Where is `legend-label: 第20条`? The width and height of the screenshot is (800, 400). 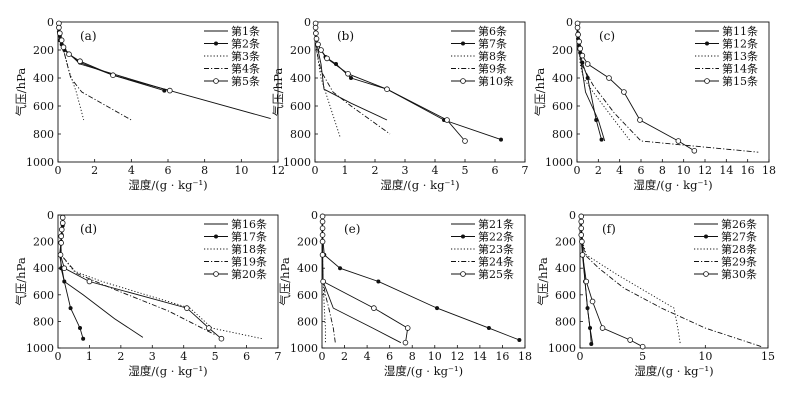
legend-label: 第20条 is located at coordinates (249, 274).